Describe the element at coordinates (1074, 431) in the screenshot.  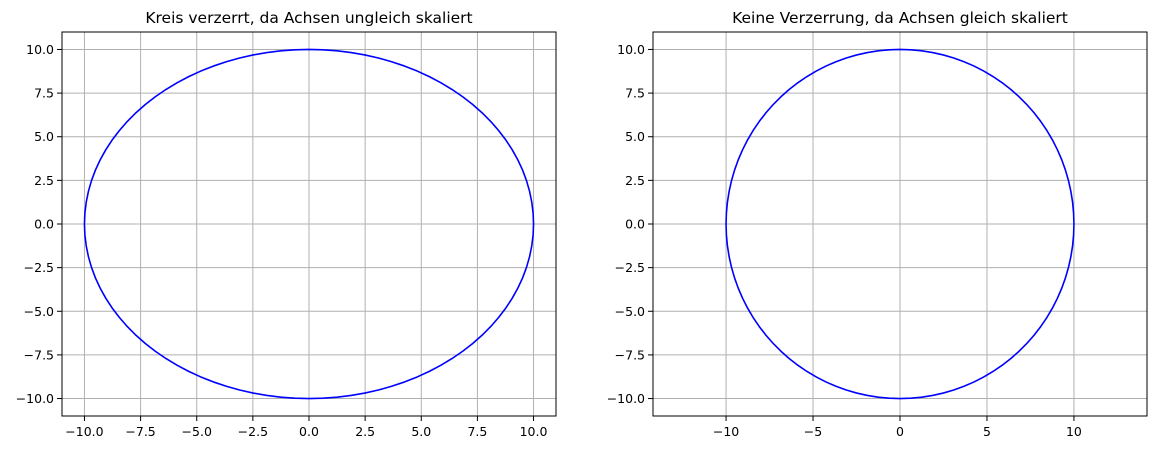
I see `right-chart-x-tick-label: 10` at that location.